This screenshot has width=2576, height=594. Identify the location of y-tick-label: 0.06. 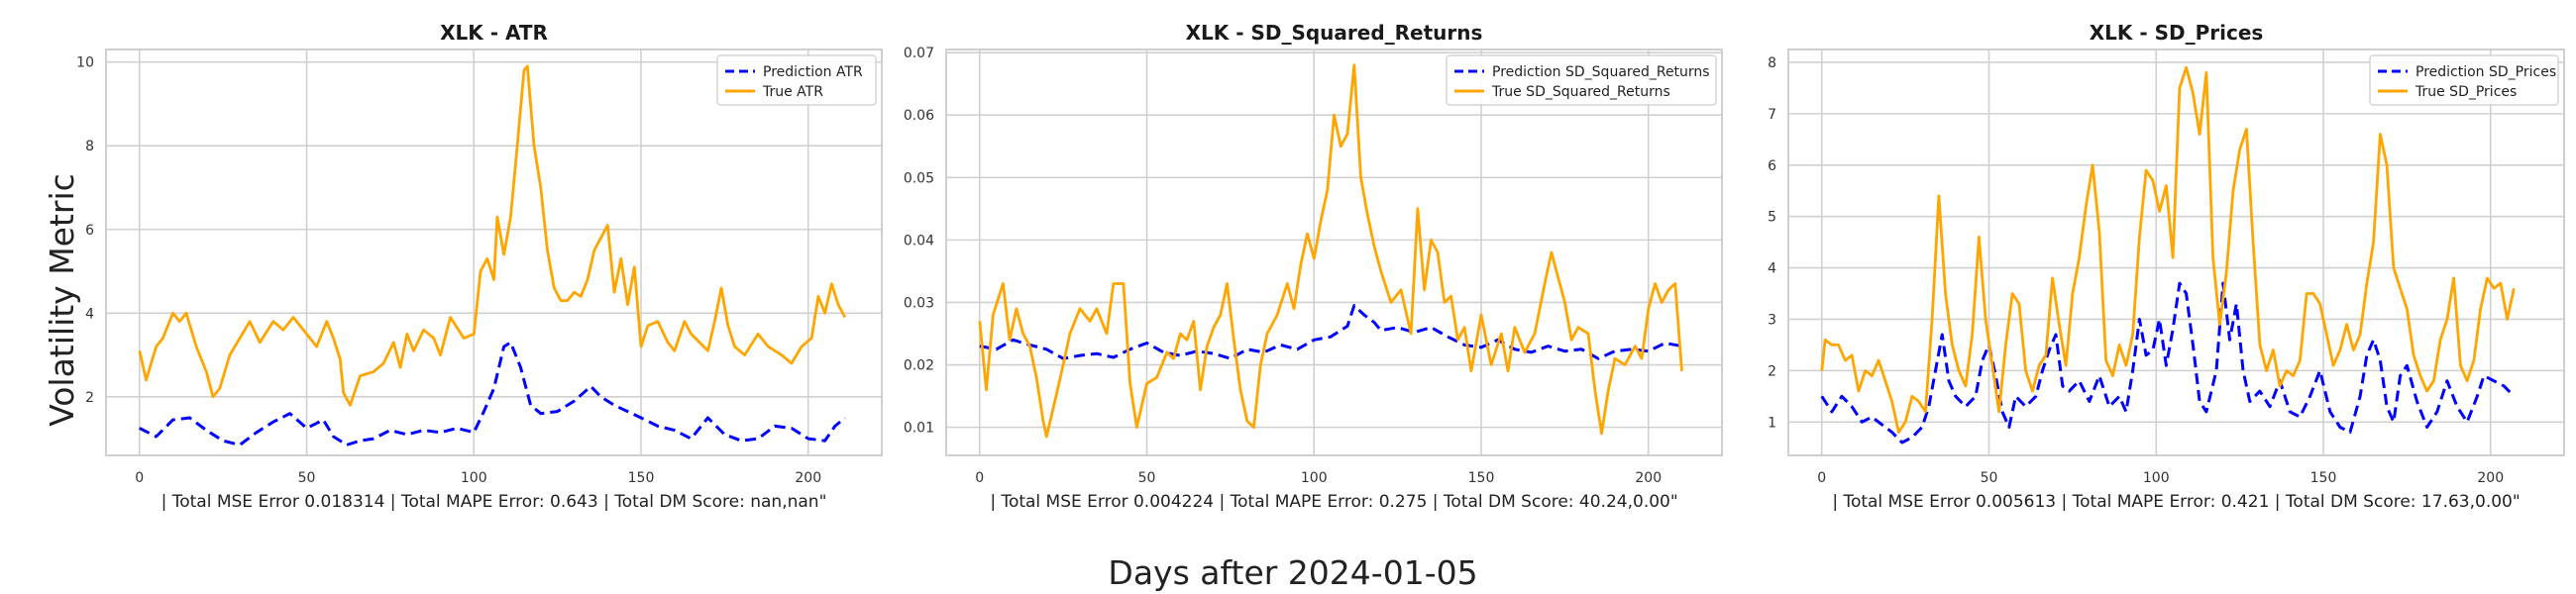
(919, 116).